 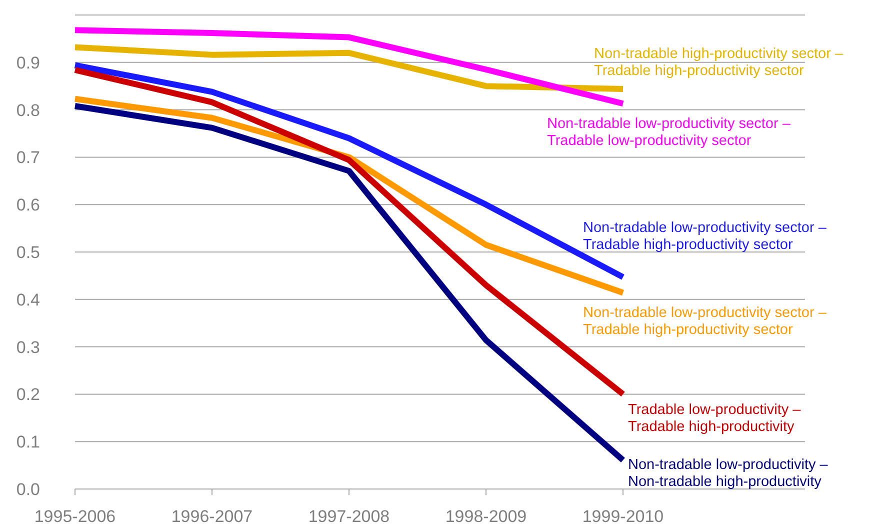 I want to click on y-tick-label: 0.0, so click(x=28, y=489).